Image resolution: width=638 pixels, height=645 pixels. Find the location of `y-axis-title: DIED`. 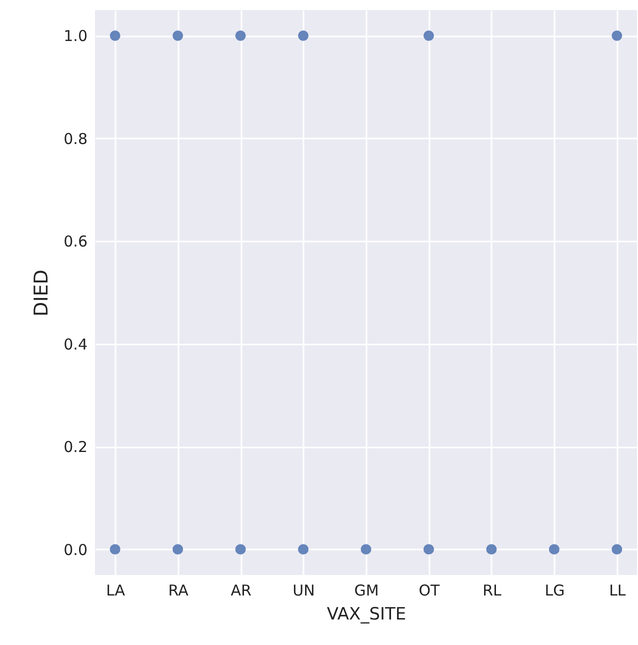

y-axis-title: DIED is located at coordinates (41, 293).